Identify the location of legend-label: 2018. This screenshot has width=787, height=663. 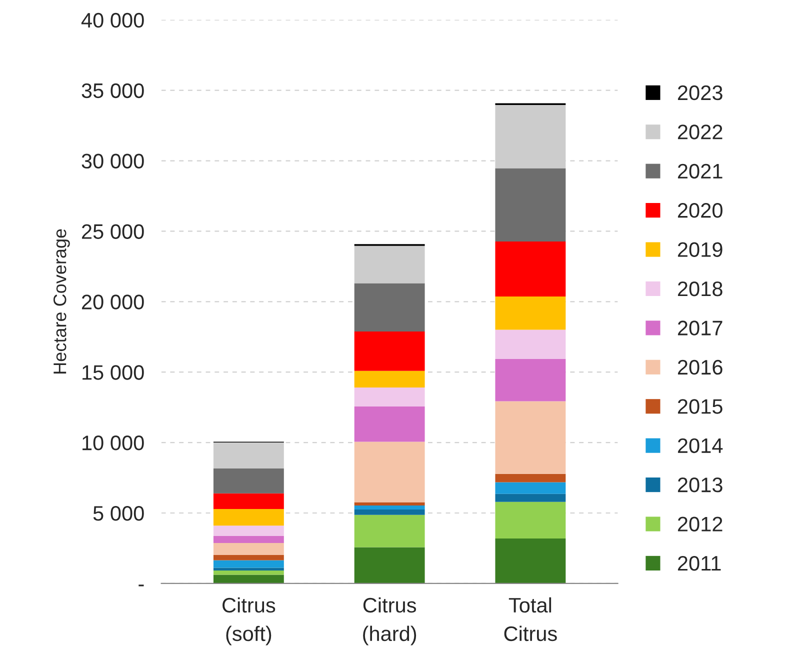
(700, 288).